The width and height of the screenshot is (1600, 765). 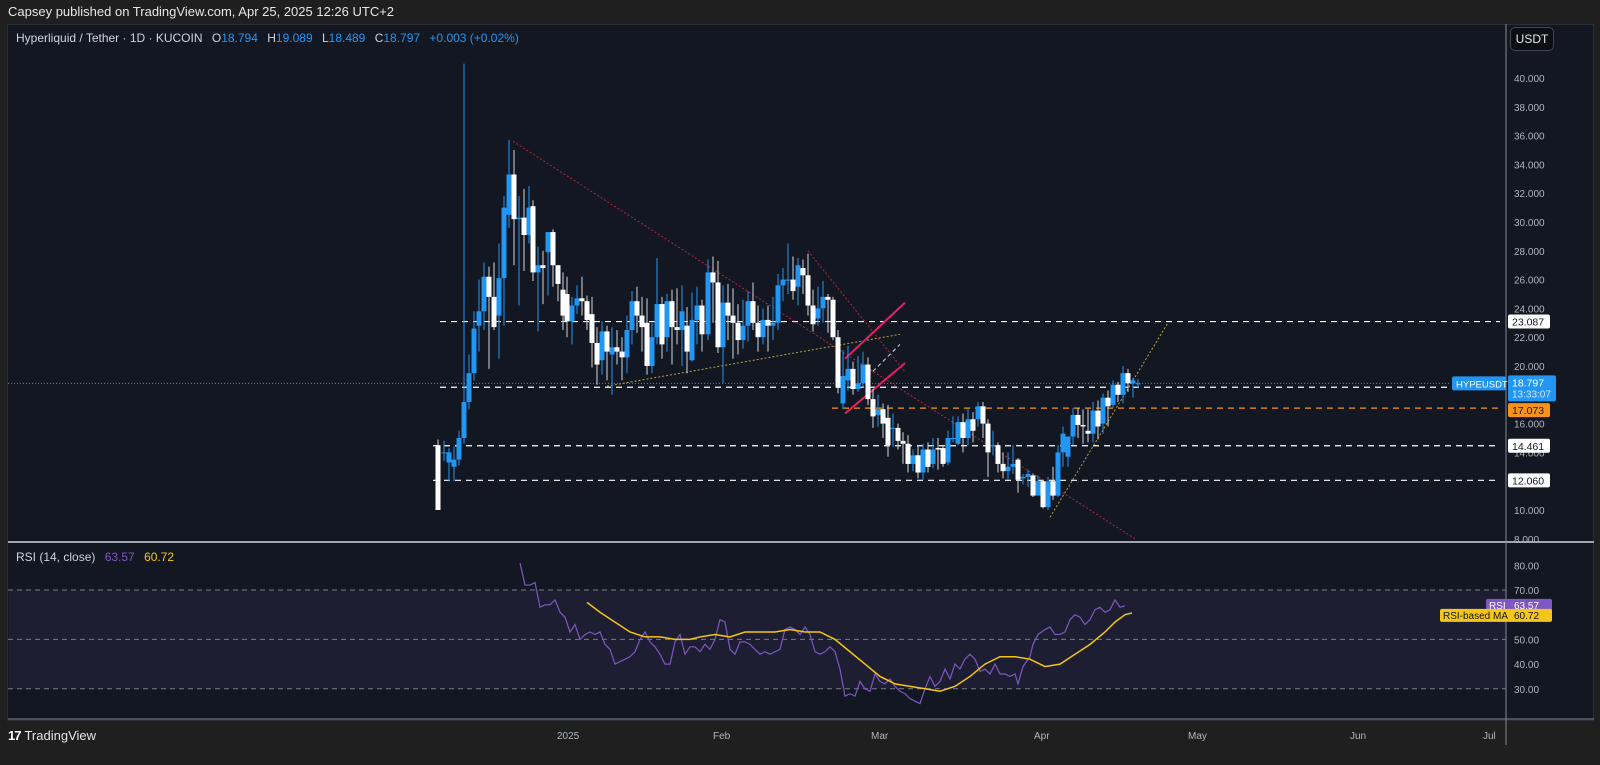 What do you see at coordinates (1529, 194) in the screenshot?
I see `price-axis-tick: 32.000` at bounding box center [1529, 194].